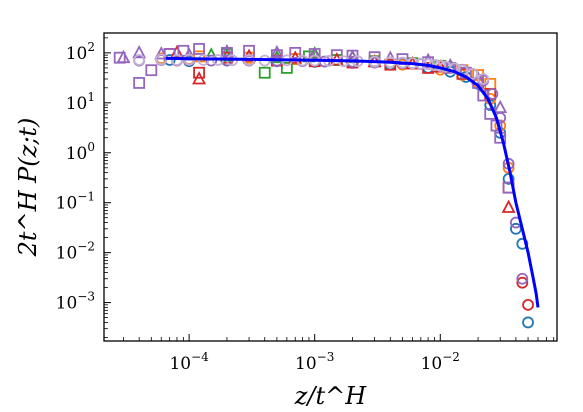 This screenshot has height=412, width=583. I want to click on y-tick-label: 10⁰, so click(80, 152).